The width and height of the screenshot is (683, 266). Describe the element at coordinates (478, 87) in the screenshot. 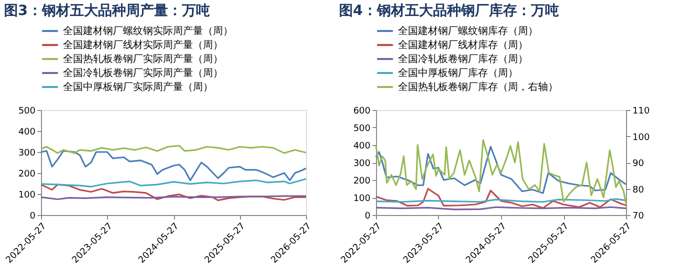

I see `legend-label: 全国热轧板卷钢厂库存（周，右轴）` at that location.